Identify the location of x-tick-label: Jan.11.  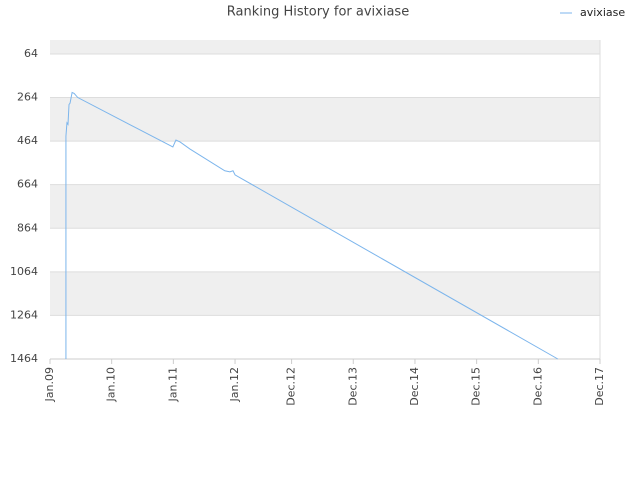
(172, 384).